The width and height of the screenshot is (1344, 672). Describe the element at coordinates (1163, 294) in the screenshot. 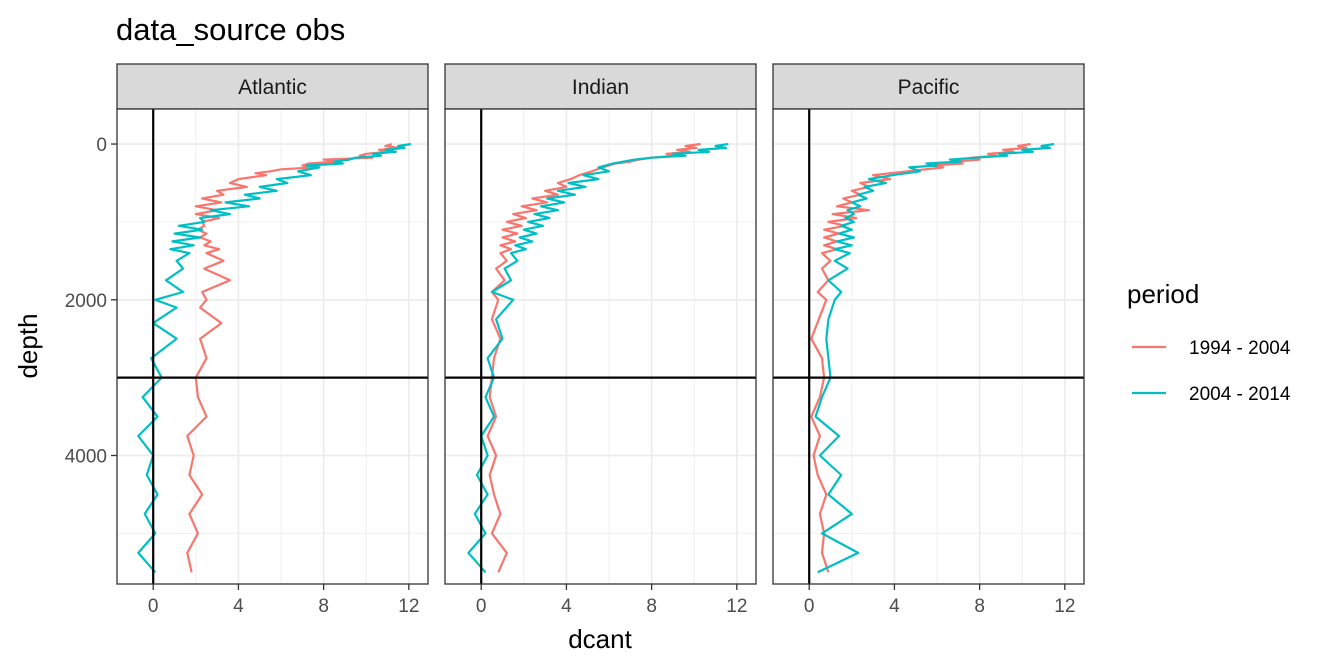

I see `legend-title: period` at that location.